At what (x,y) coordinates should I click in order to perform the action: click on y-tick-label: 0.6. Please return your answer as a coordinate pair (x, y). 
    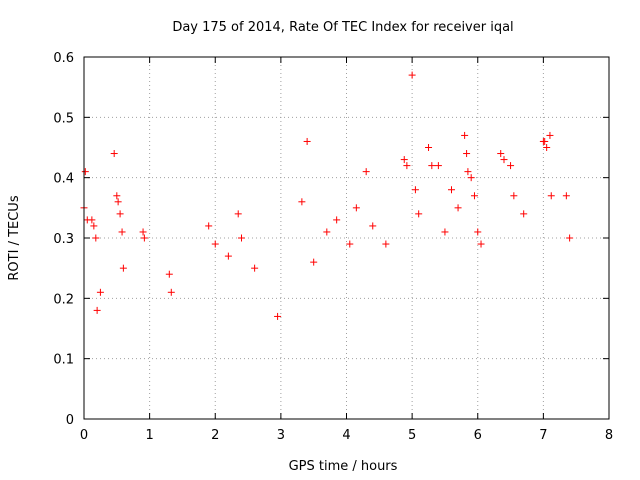
    Looking at the image, I should click on (63, 58).